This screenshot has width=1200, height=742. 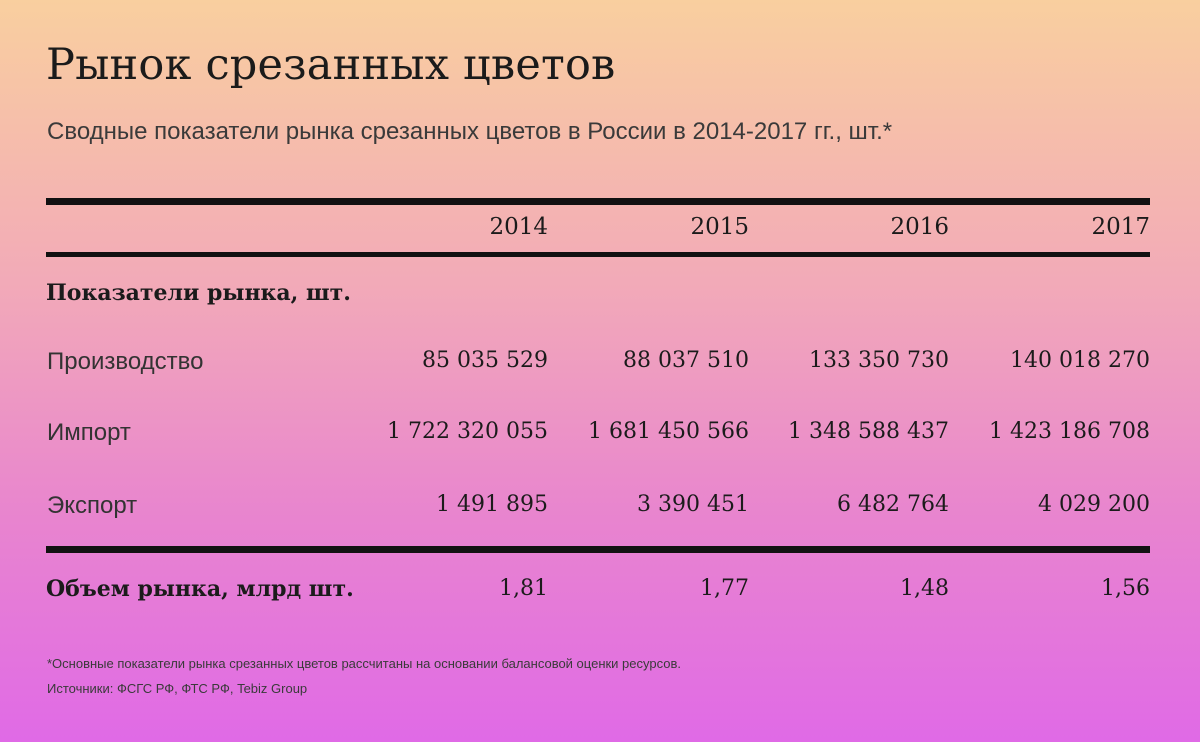 What do you see at coordinates (879, 360) in the screenshot?
I see `cell-production-2016: 133 350 730` at bounding box center [879, 360].